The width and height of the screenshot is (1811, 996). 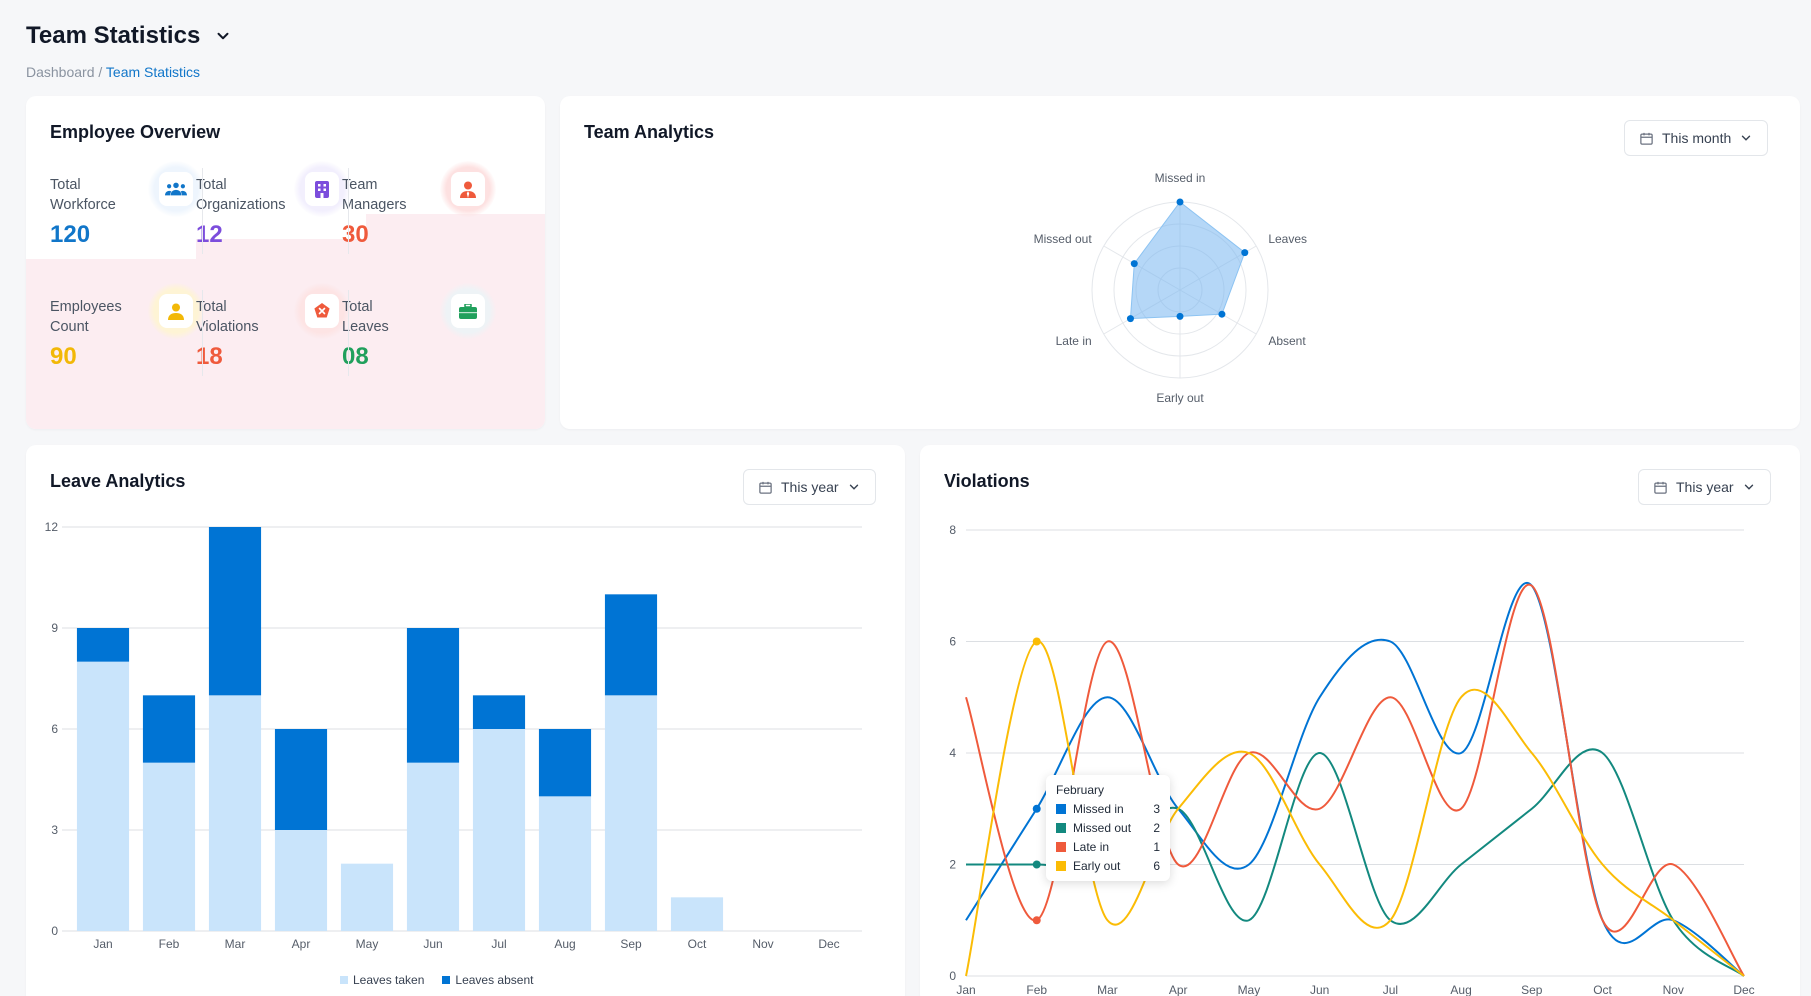 What do you see at coordinates (54, 830) in the screenshot?
I see `y-tick-label: 3` at bounding box center [54, 830].